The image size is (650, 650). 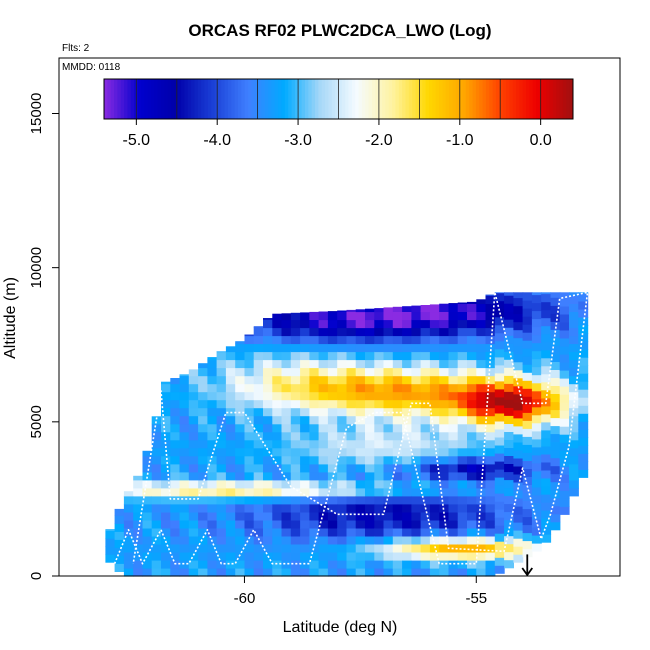 I want to click on marker, so click(x=527, y=565).